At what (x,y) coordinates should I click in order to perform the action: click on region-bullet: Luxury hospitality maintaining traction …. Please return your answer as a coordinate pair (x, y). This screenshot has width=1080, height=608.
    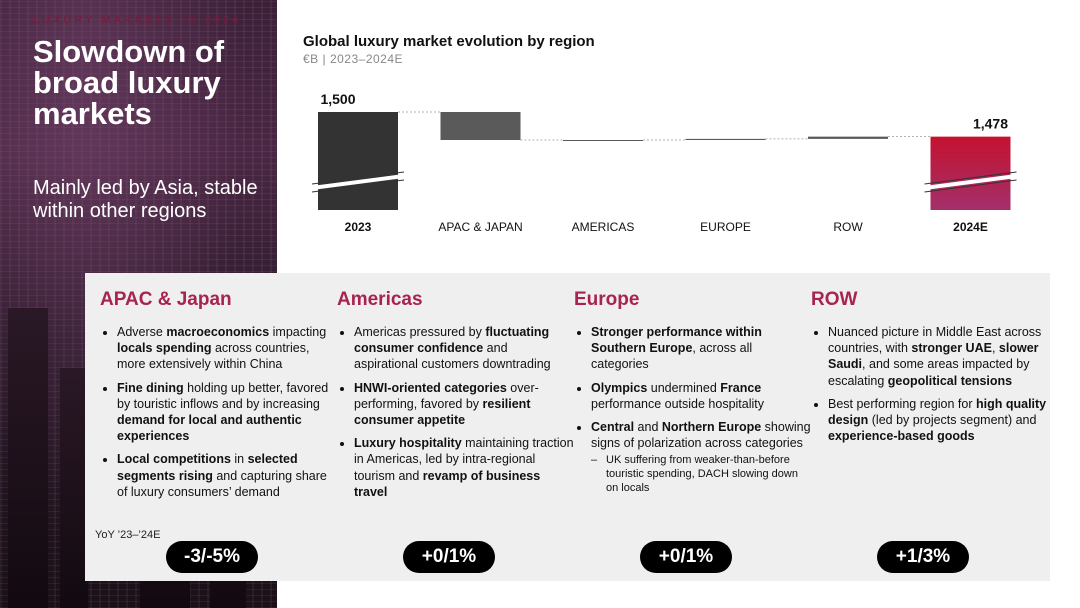
    Looking at the image, I should click on (464, 467).